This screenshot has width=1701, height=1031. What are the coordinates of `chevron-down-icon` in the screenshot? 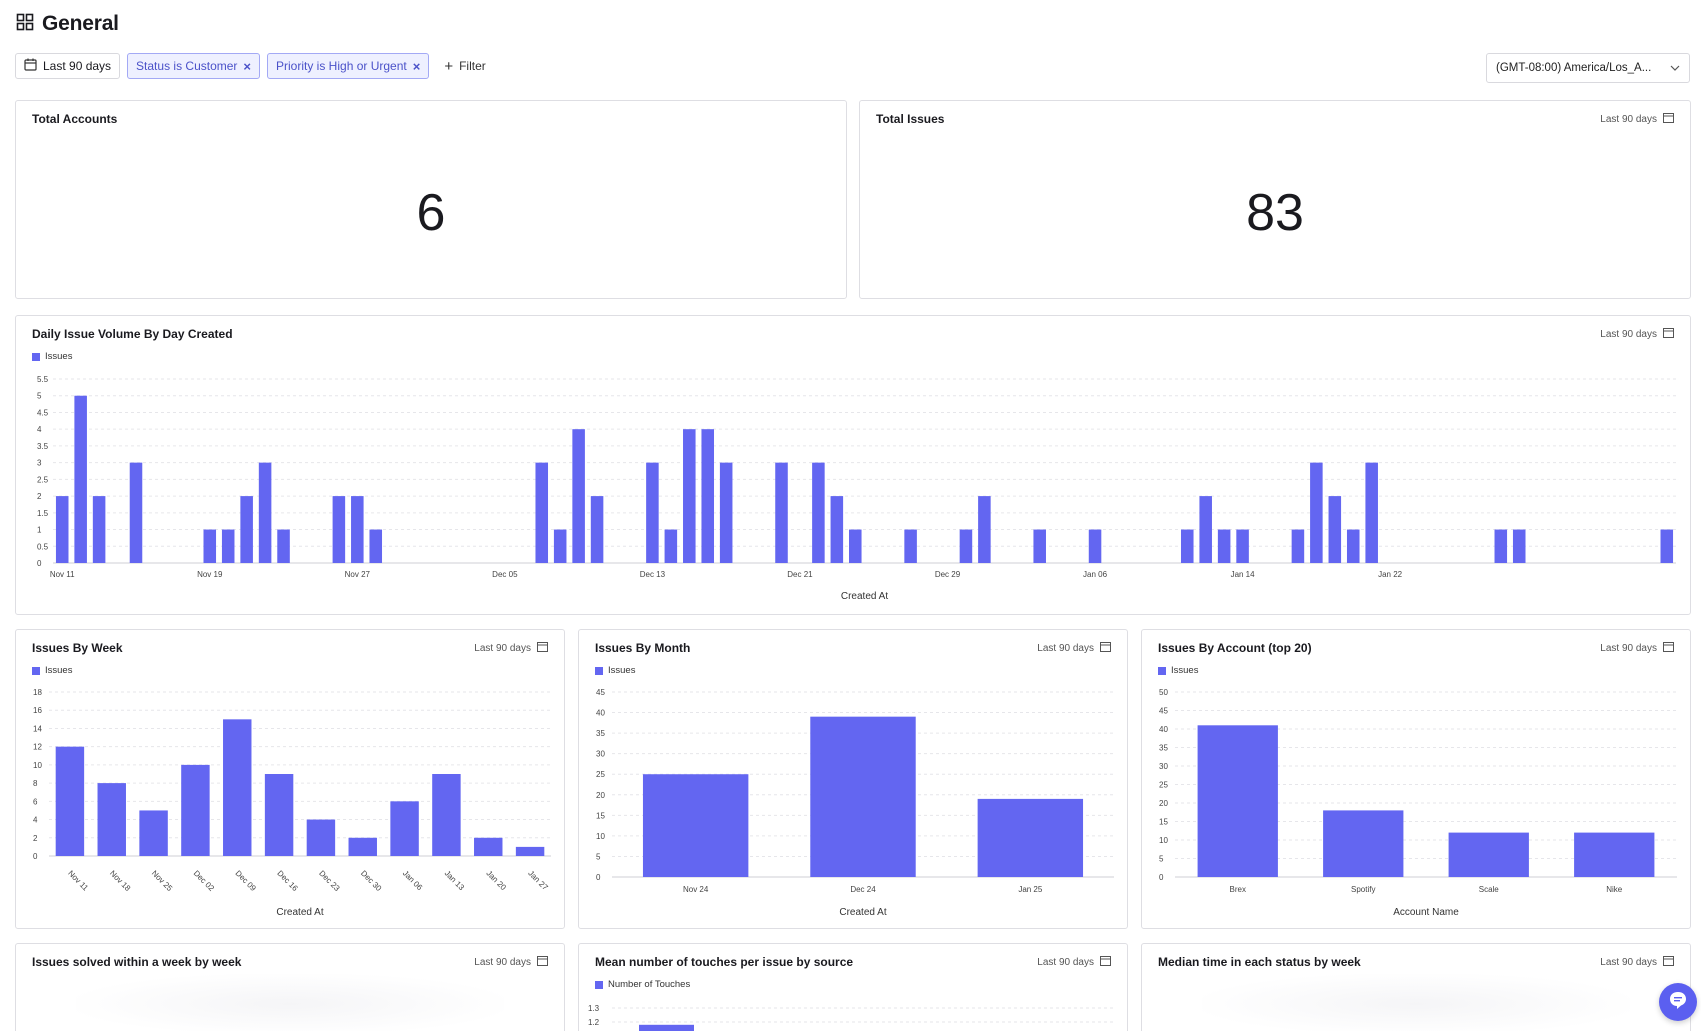 It's located at (1675, 68).